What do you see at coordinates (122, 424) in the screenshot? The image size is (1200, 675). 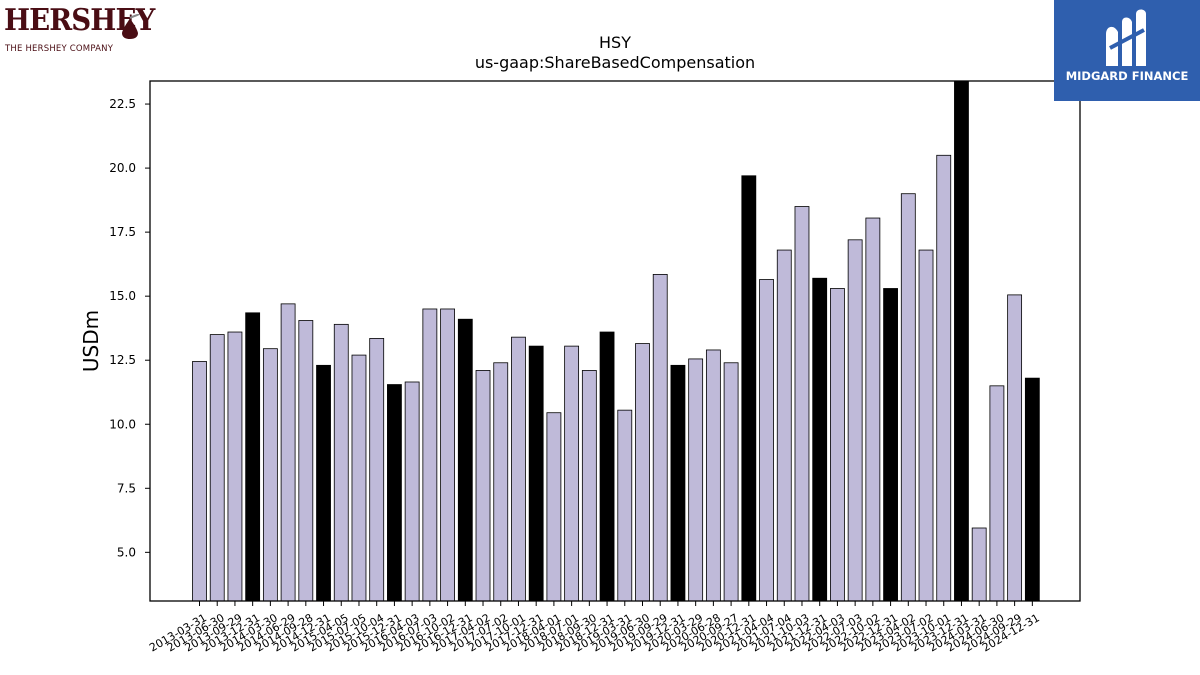 I see `y-tick-label: 10.0` at bounding box center [122, 424].